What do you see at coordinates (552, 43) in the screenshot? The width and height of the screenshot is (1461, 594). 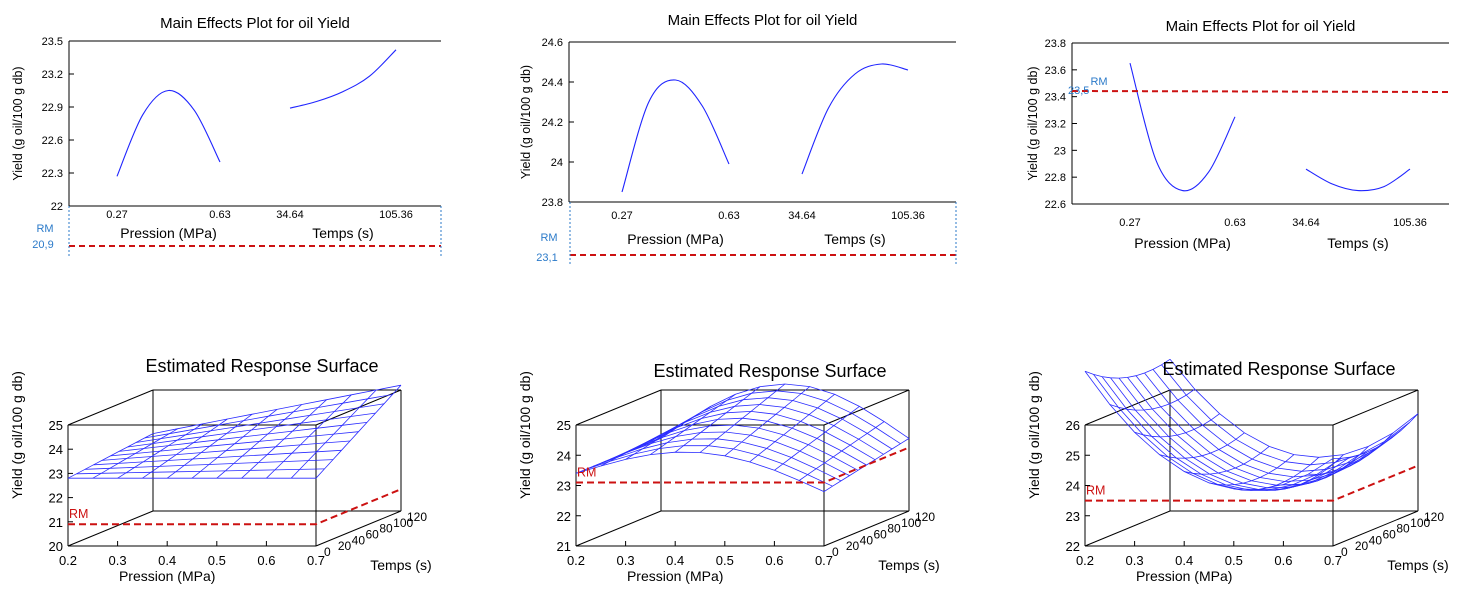 I see `y-tick-label: 24.6` at bounding box center [552, 43].